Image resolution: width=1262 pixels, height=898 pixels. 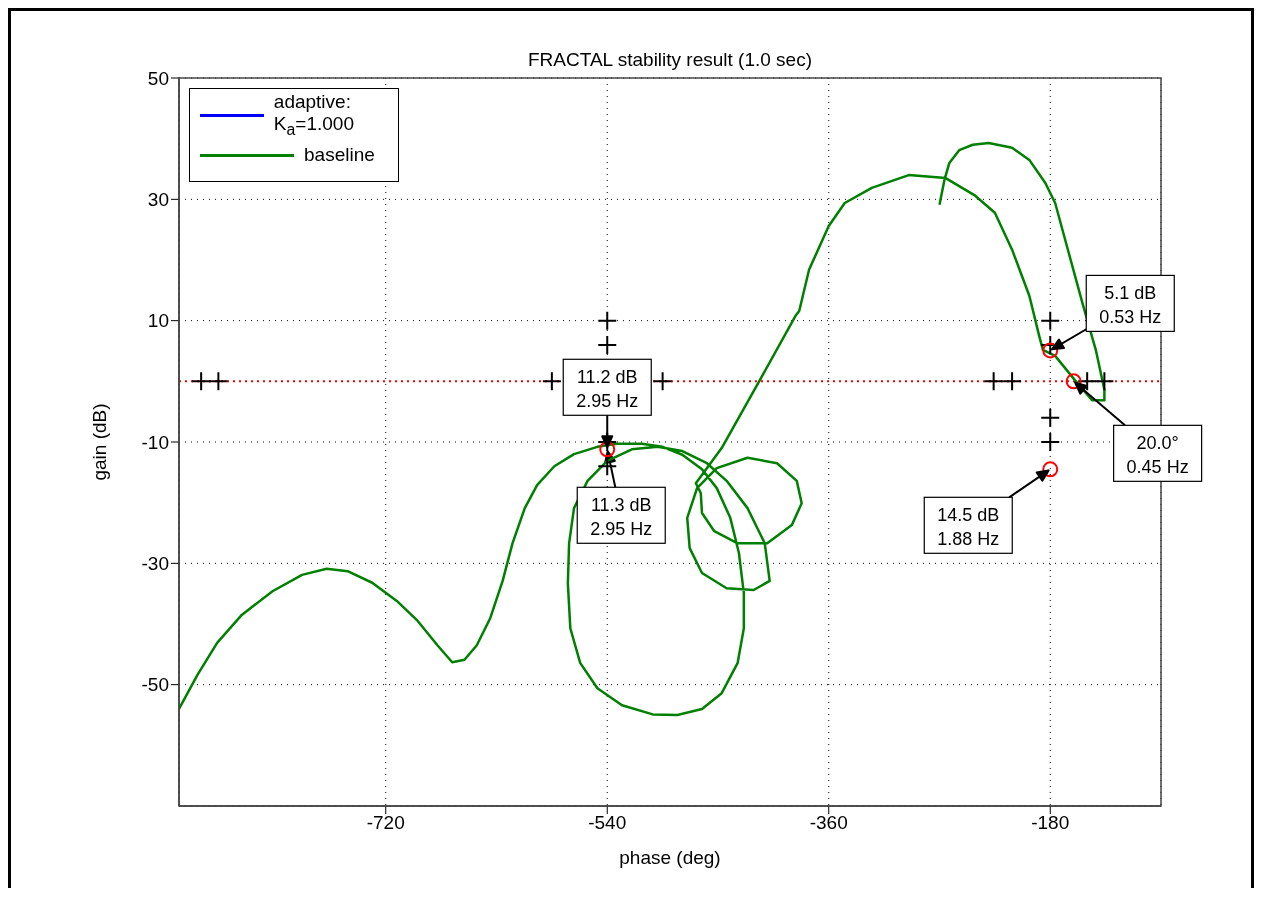 What do you see at coordinates (670, 857) in the screenshot?
I see `x-axis-title: phase (deg)` at bounding box center [670, 857].